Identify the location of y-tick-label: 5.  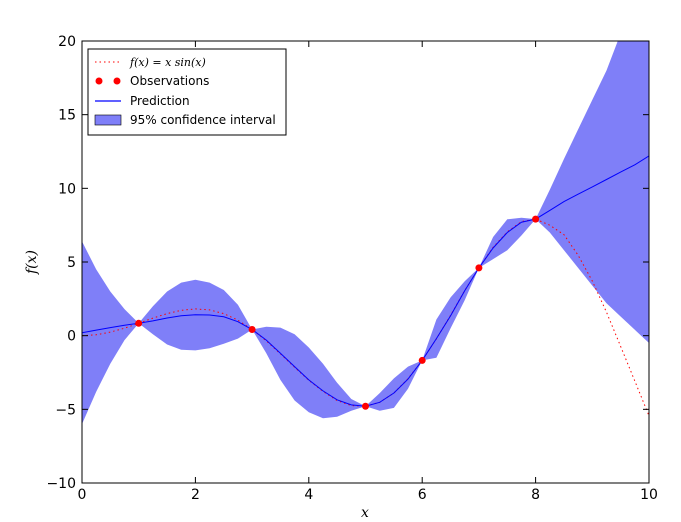
(71, 263).